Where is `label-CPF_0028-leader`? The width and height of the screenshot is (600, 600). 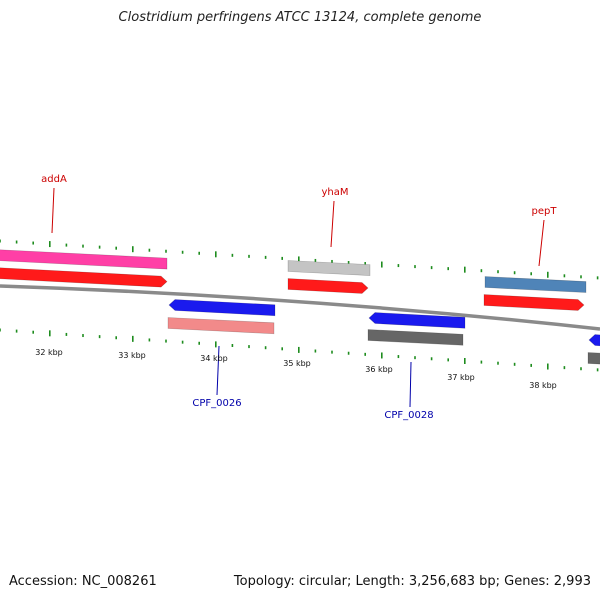
label-CPF_0028-leader is located at coordinates (410, 384).